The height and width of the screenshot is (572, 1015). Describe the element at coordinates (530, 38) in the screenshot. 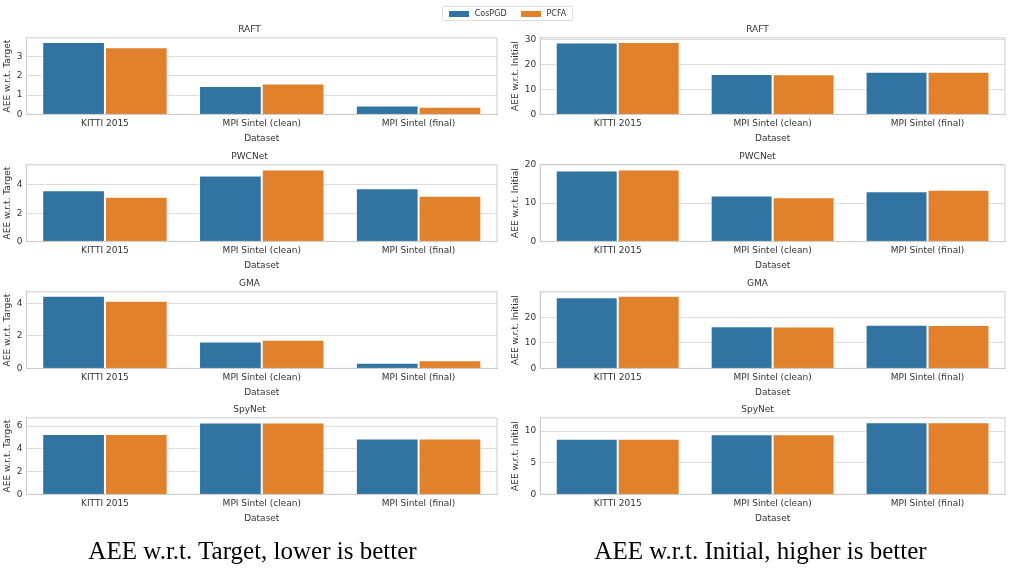

I see `y-tick-label: 30` at that location.